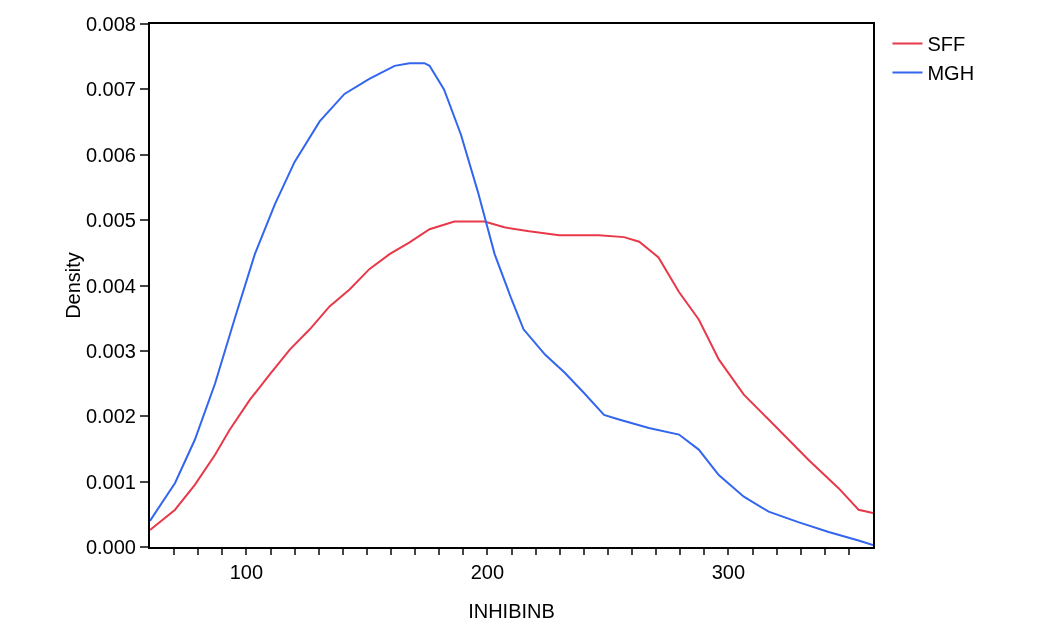  What do you see at coordinates (110, 350) in the screenshot?
I see `y-tick-label: 0.003` at bounding box center [110, 350].